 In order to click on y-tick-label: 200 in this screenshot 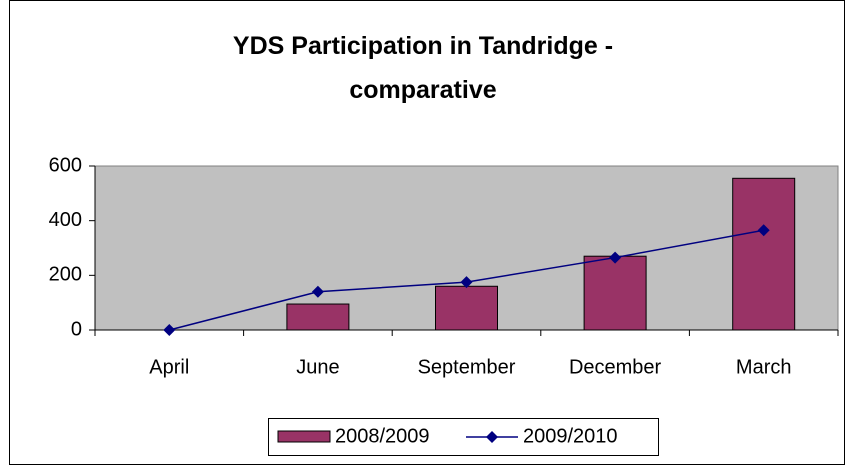, I will do `click(65, 275)`.